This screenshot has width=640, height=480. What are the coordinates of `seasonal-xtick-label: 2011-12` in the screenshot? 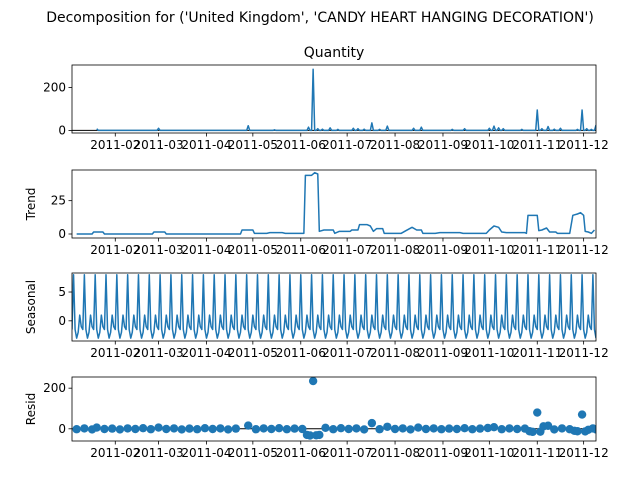 It's located at (584, 353).